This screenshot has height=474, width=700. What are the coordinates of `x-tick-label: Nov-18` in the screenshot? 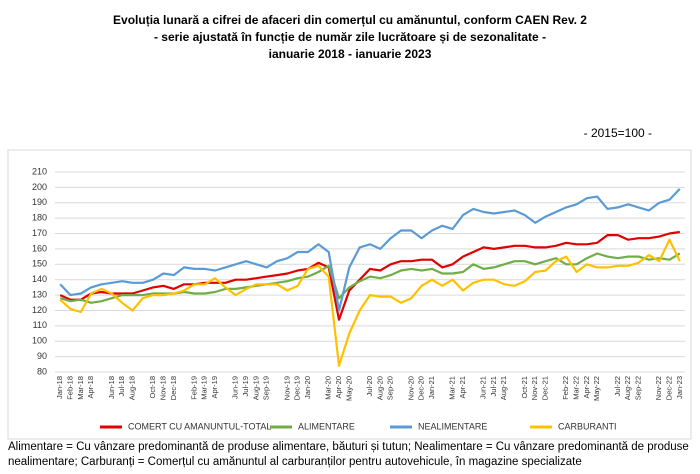 It's located at (162, 388).